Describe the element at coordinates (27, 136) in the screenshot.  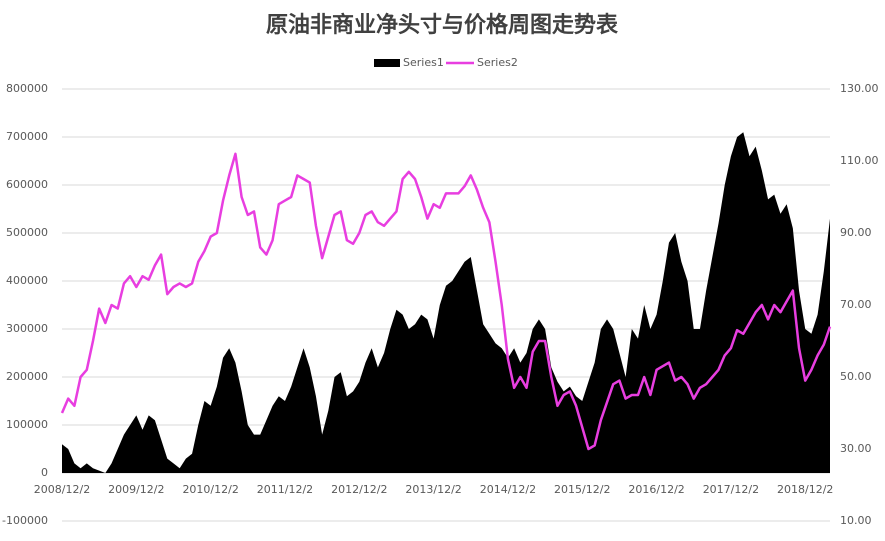
I see `y-tick-label: 700000` at that location.